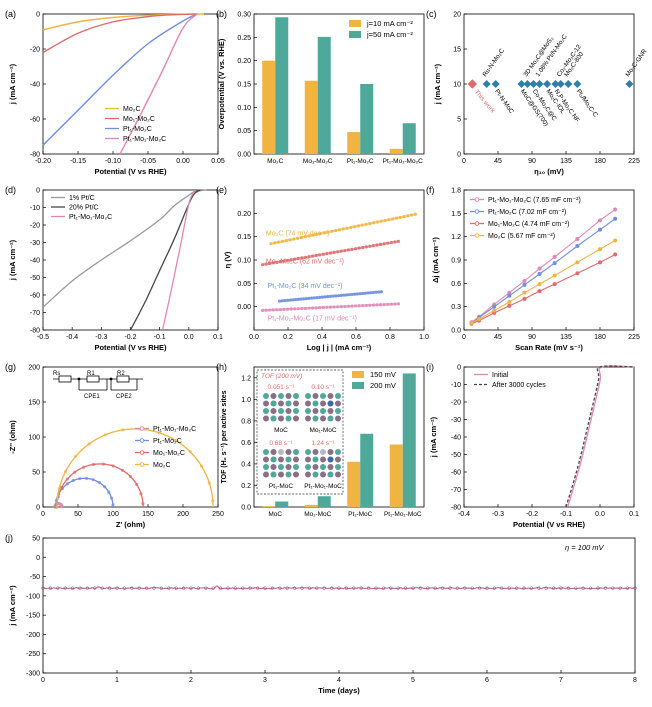  I want to click on legend-entry: Mo₁-Mo₂C, so click(139, 119).